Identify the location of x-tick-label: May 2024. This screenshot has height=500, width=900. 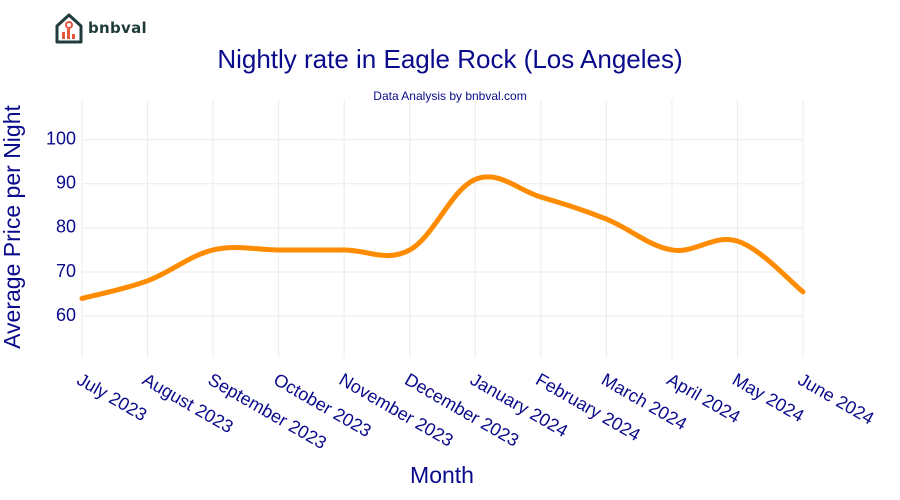
(768, 397).